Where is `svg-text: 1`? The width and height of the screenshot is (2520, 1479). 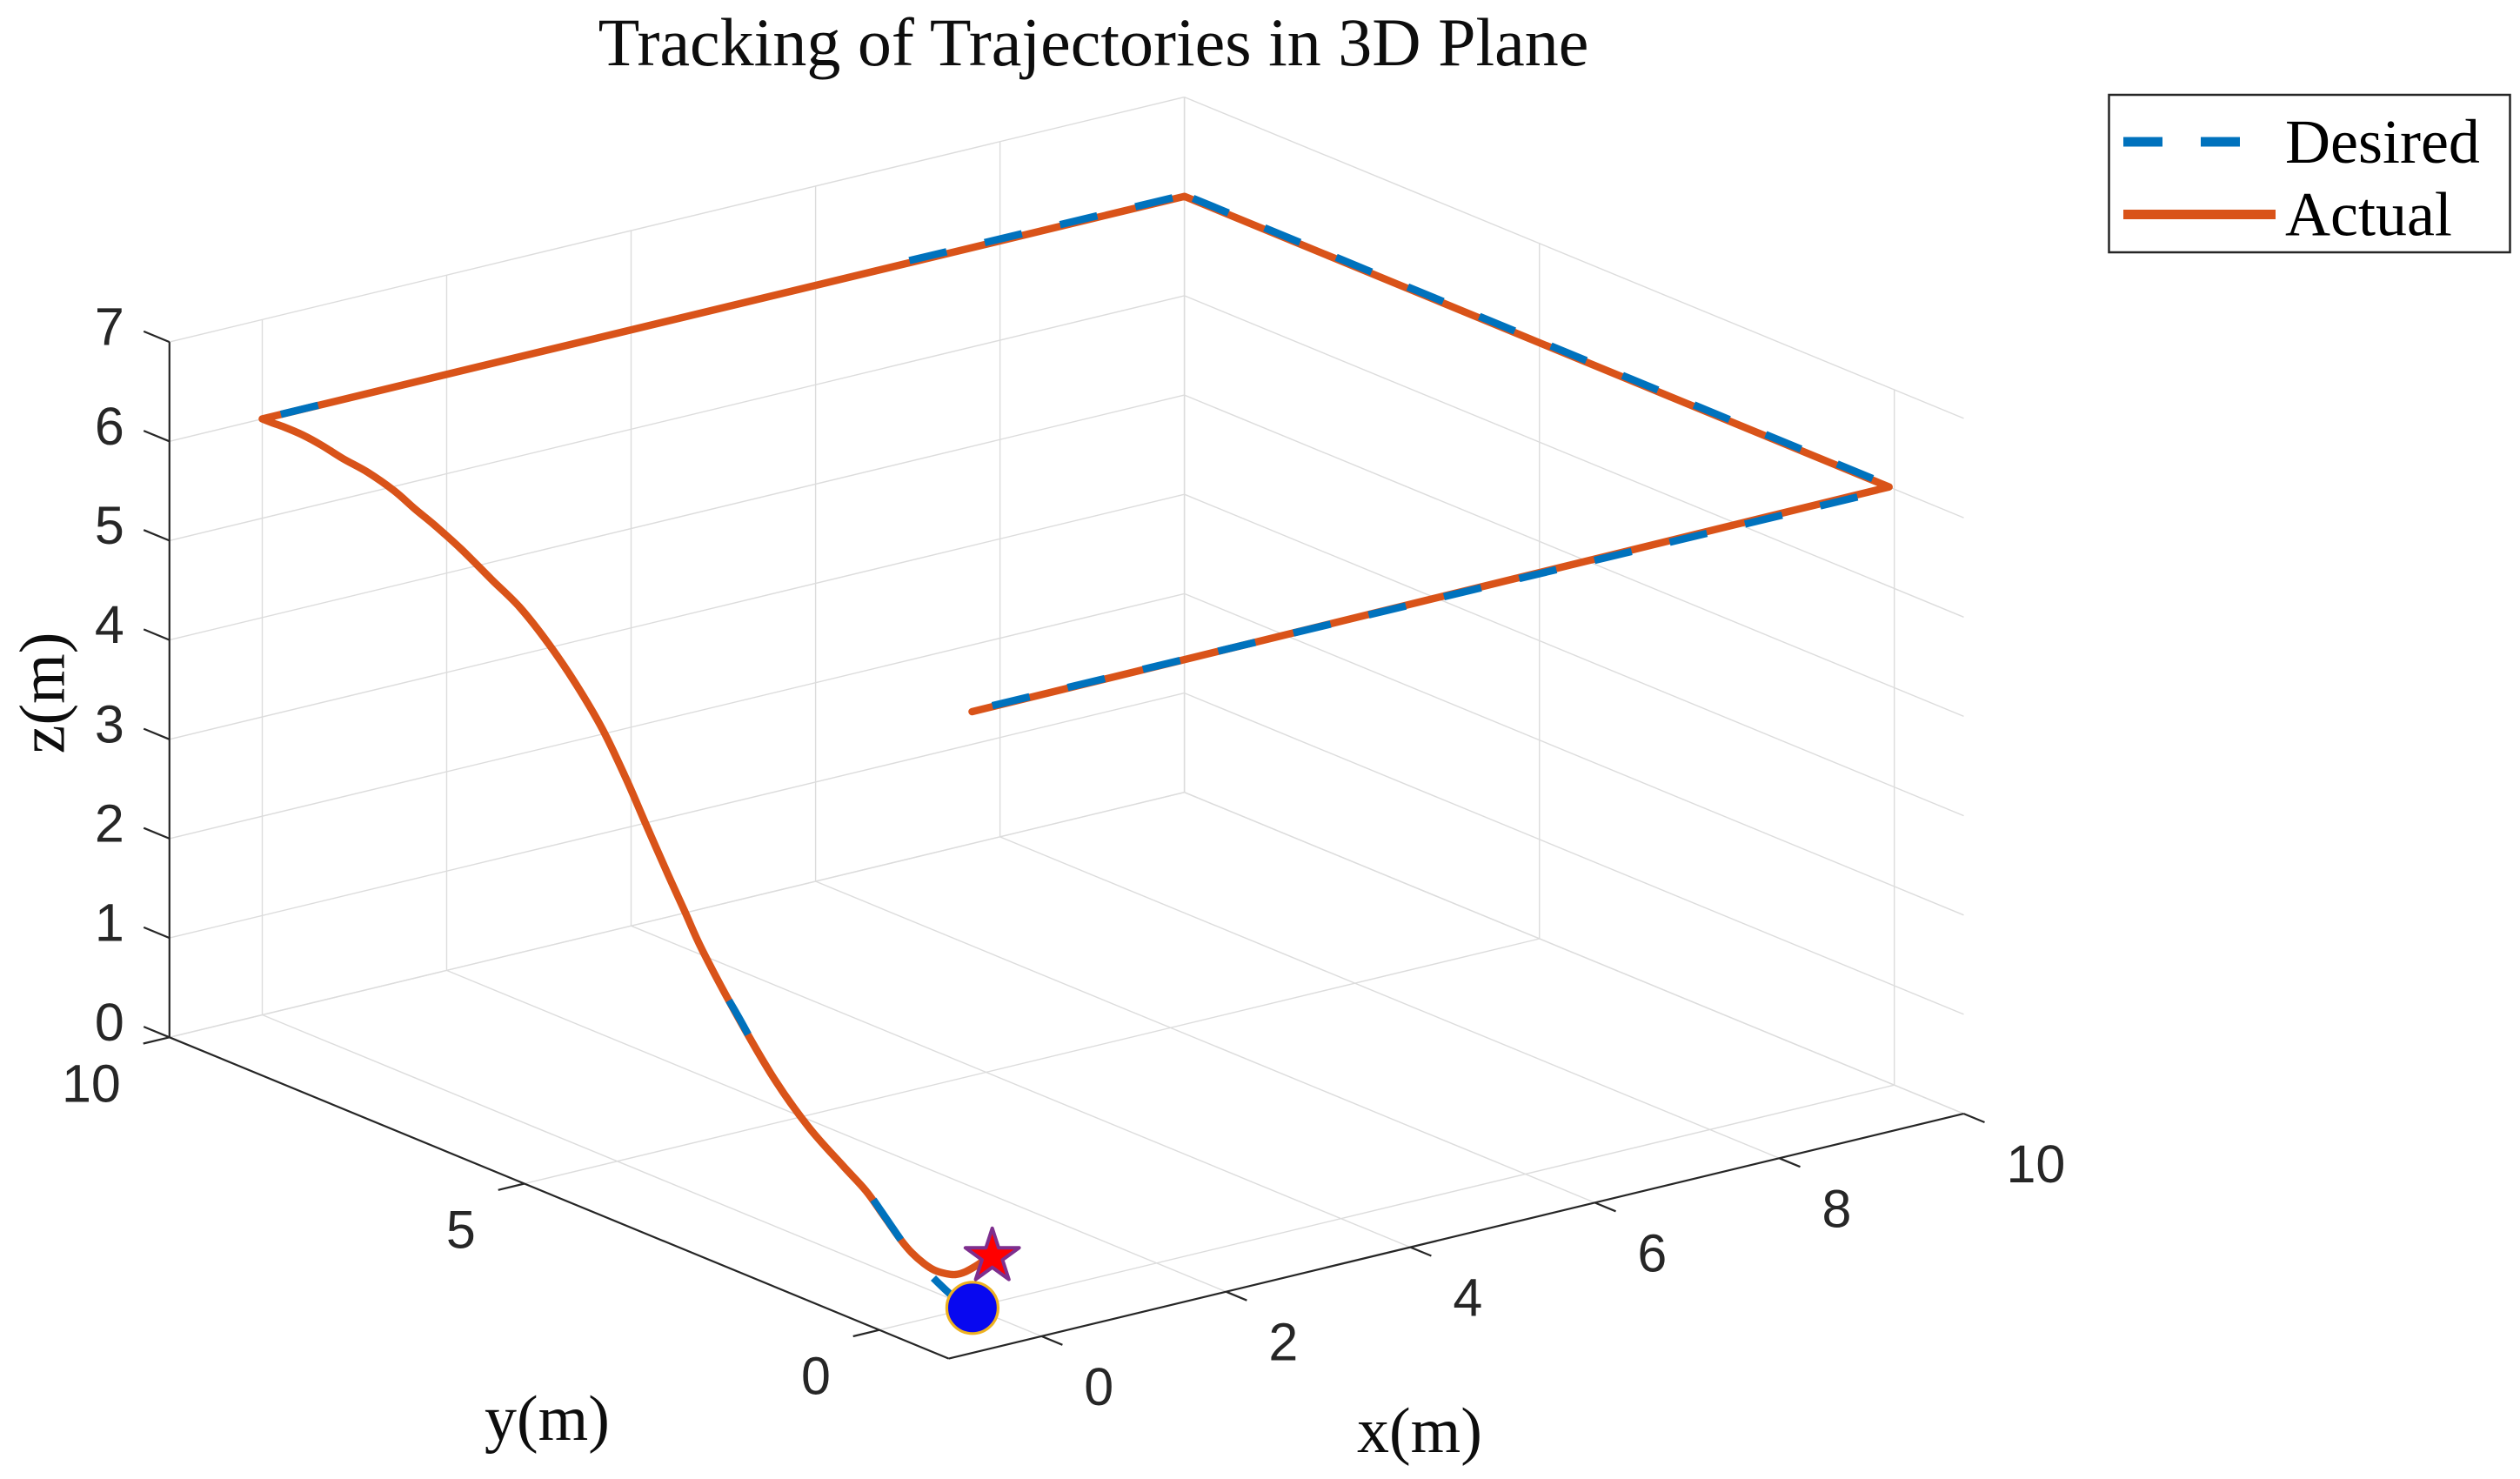
svg-text: 1 is located at coordinates (109, 923).